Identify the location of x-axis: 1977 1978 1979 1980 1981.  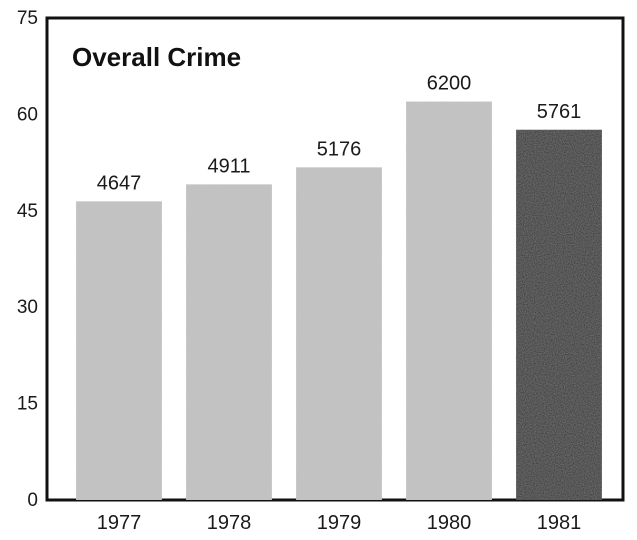
(339, 523).